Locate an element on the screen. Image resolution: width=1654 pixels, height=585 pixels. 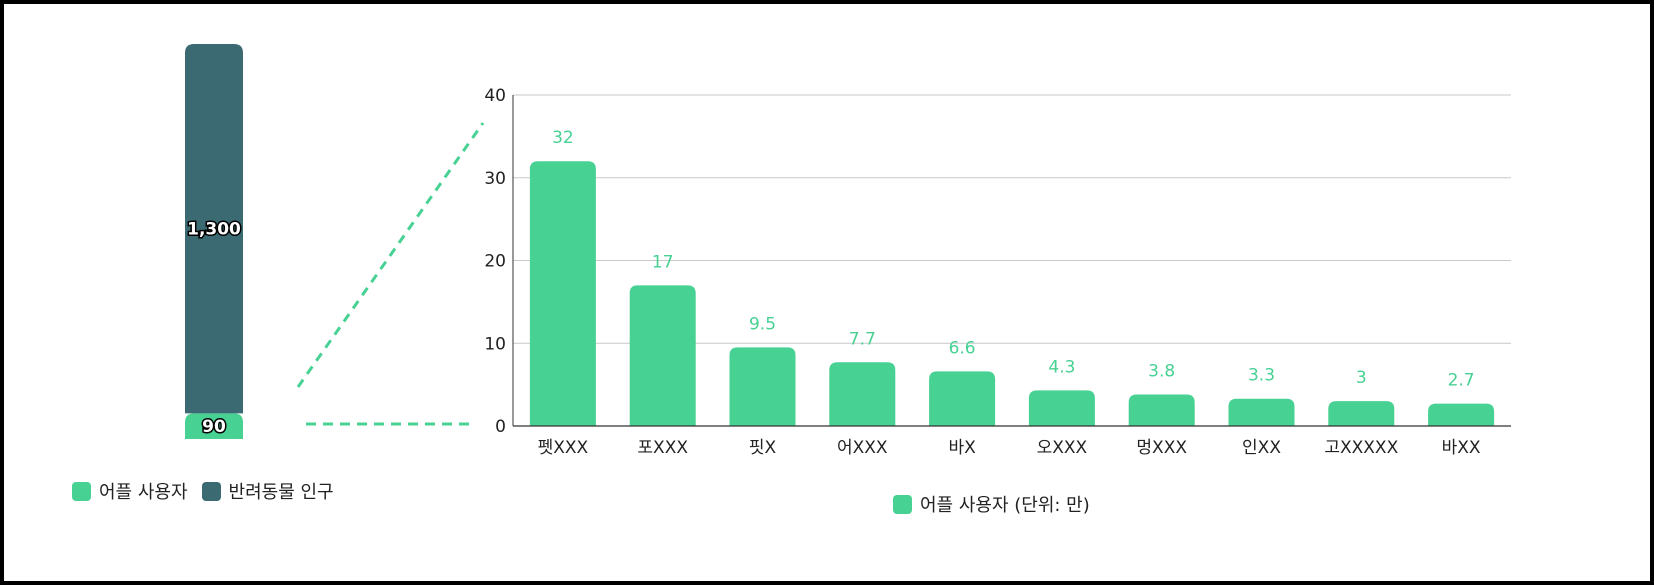
bar-바X is located at coordinates (962, 398).